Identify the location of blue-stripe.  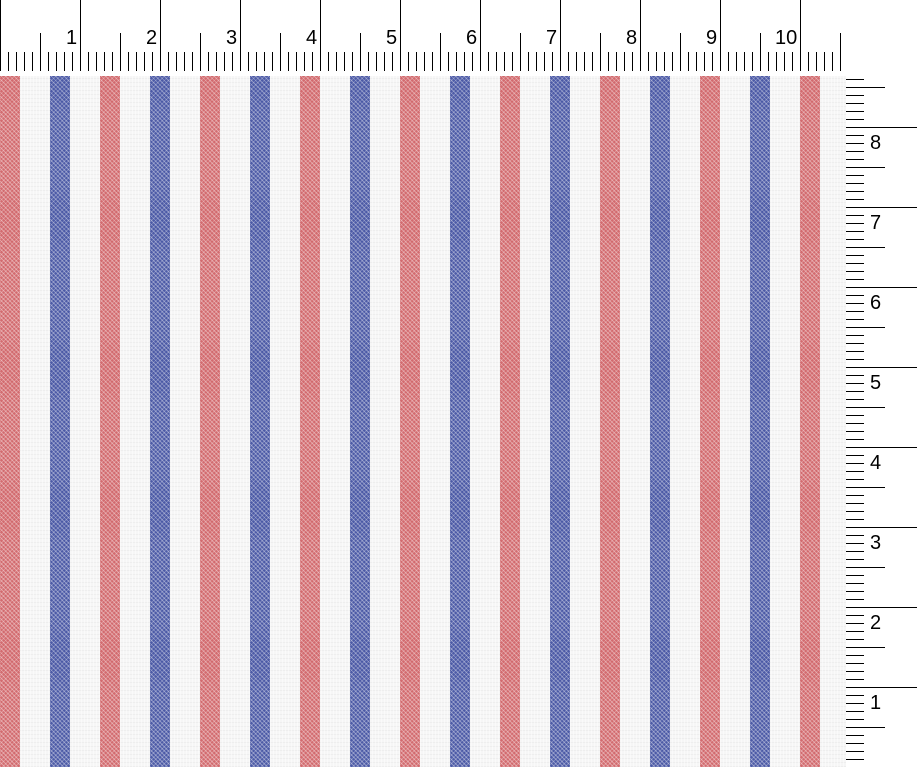
(460, 421).